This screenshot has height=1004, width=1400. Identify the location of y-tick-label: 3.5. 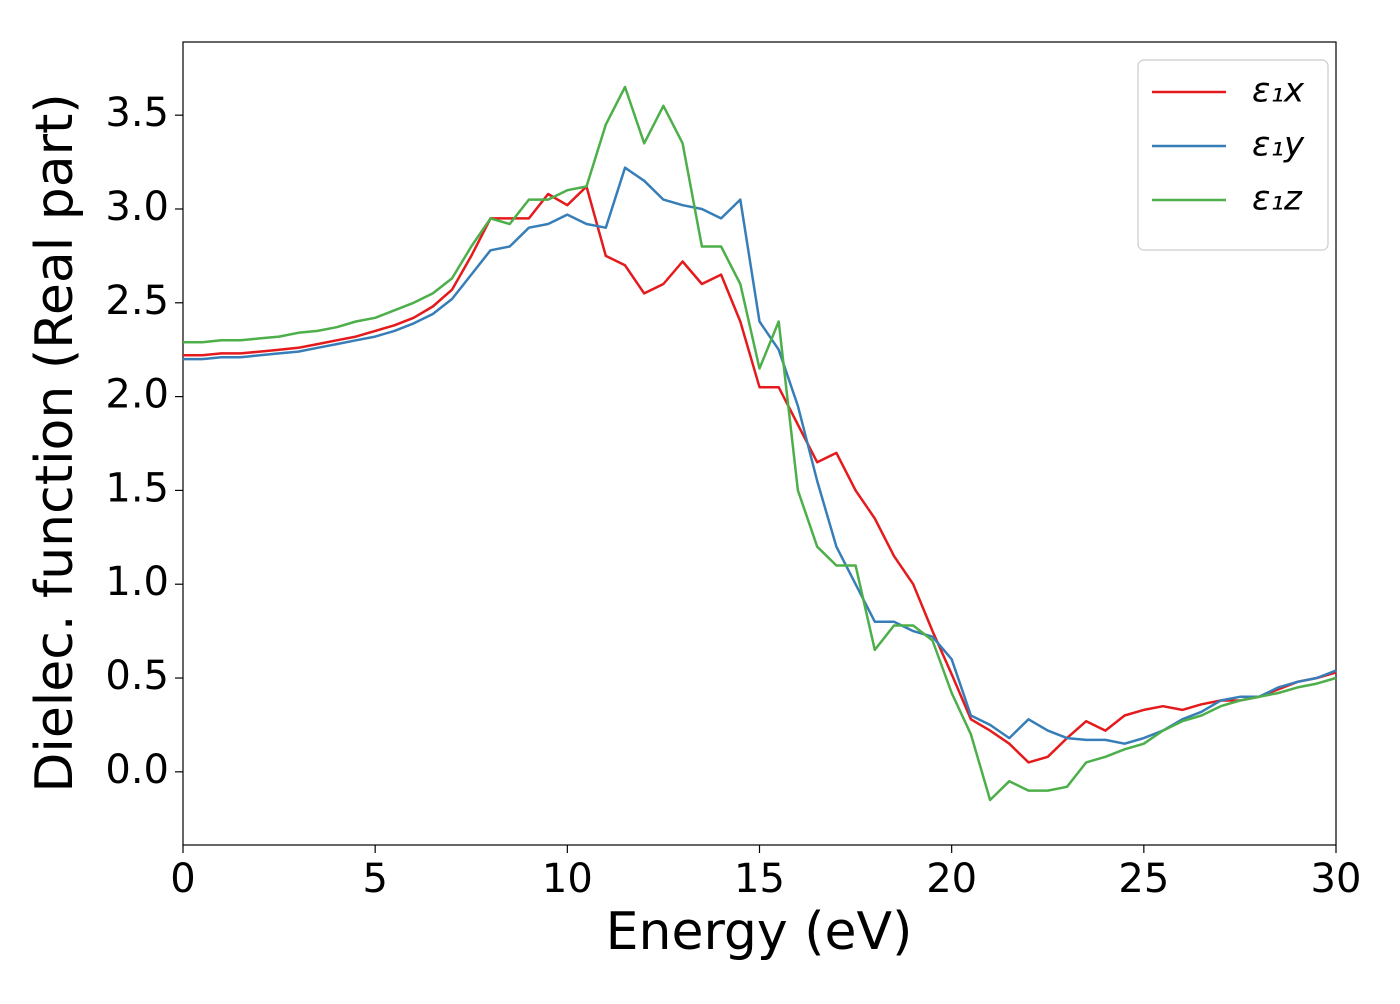
(137, 113).